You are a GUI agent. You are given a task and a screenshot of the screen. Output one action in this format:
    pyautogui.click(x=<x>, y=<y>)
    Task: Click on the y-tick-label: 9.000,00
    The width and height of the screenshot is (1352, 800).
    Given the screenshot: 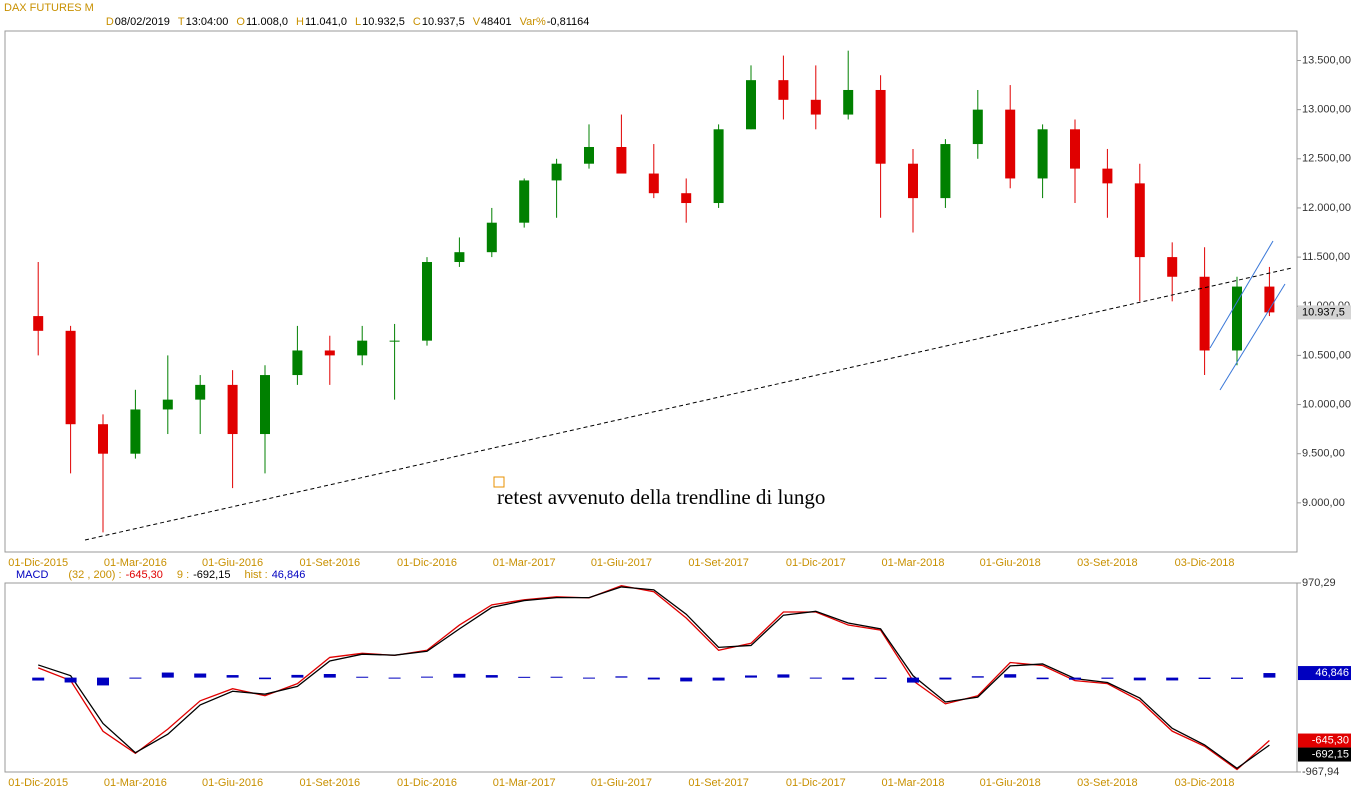 What is the action you would take?
    pyautogui.click(x=1323, y=503)
    